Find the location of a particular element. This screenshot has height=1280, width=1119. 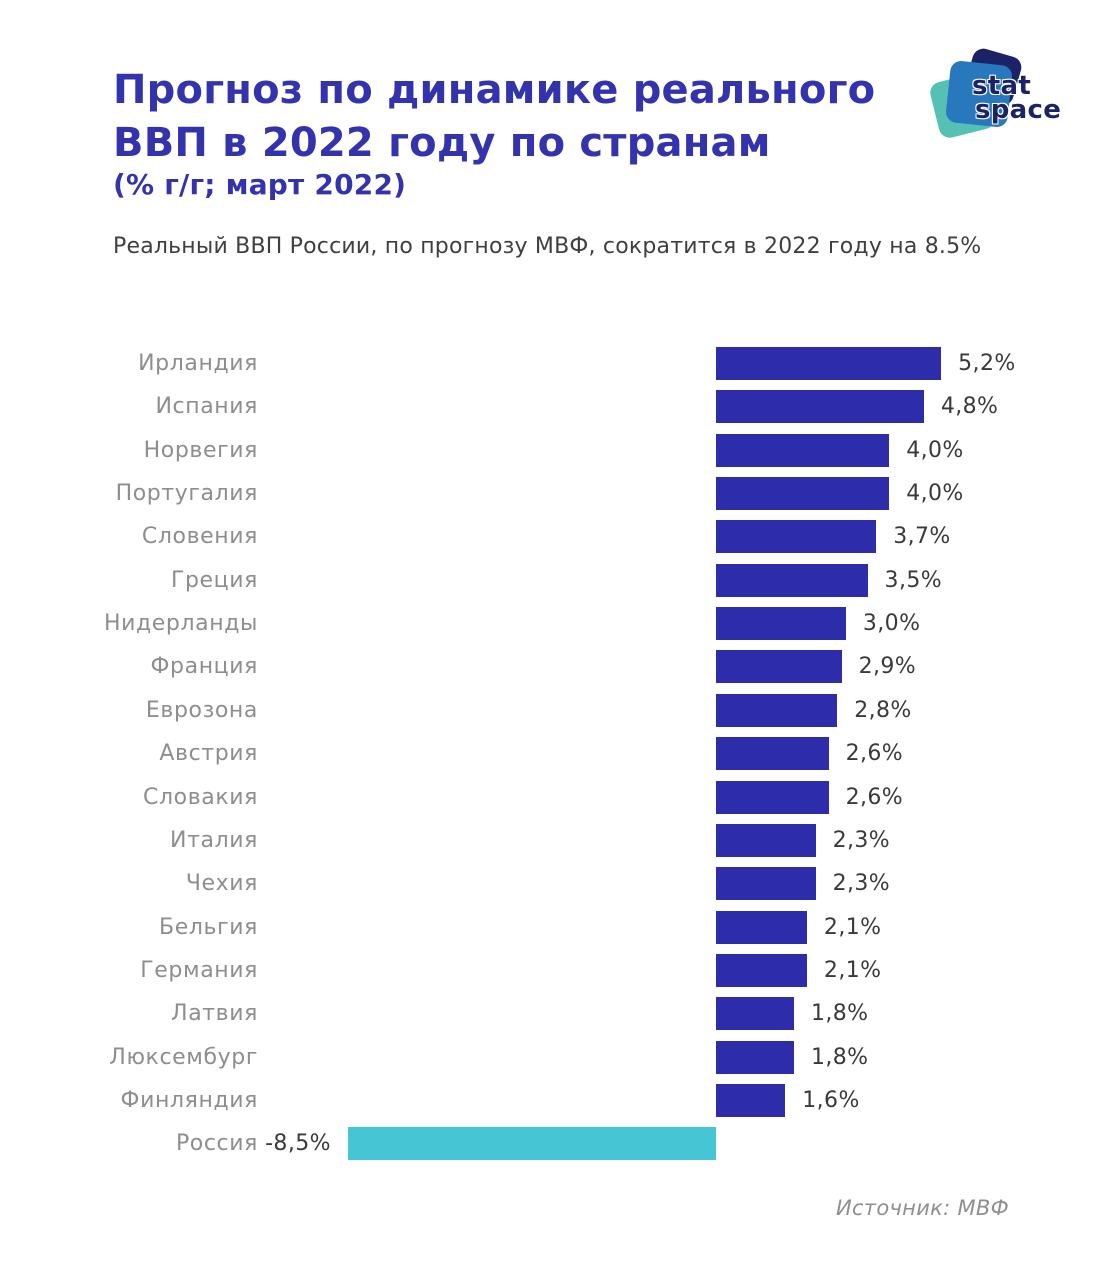

chart-row: Латвия 1,8% is located at coordinates (559, 1014).